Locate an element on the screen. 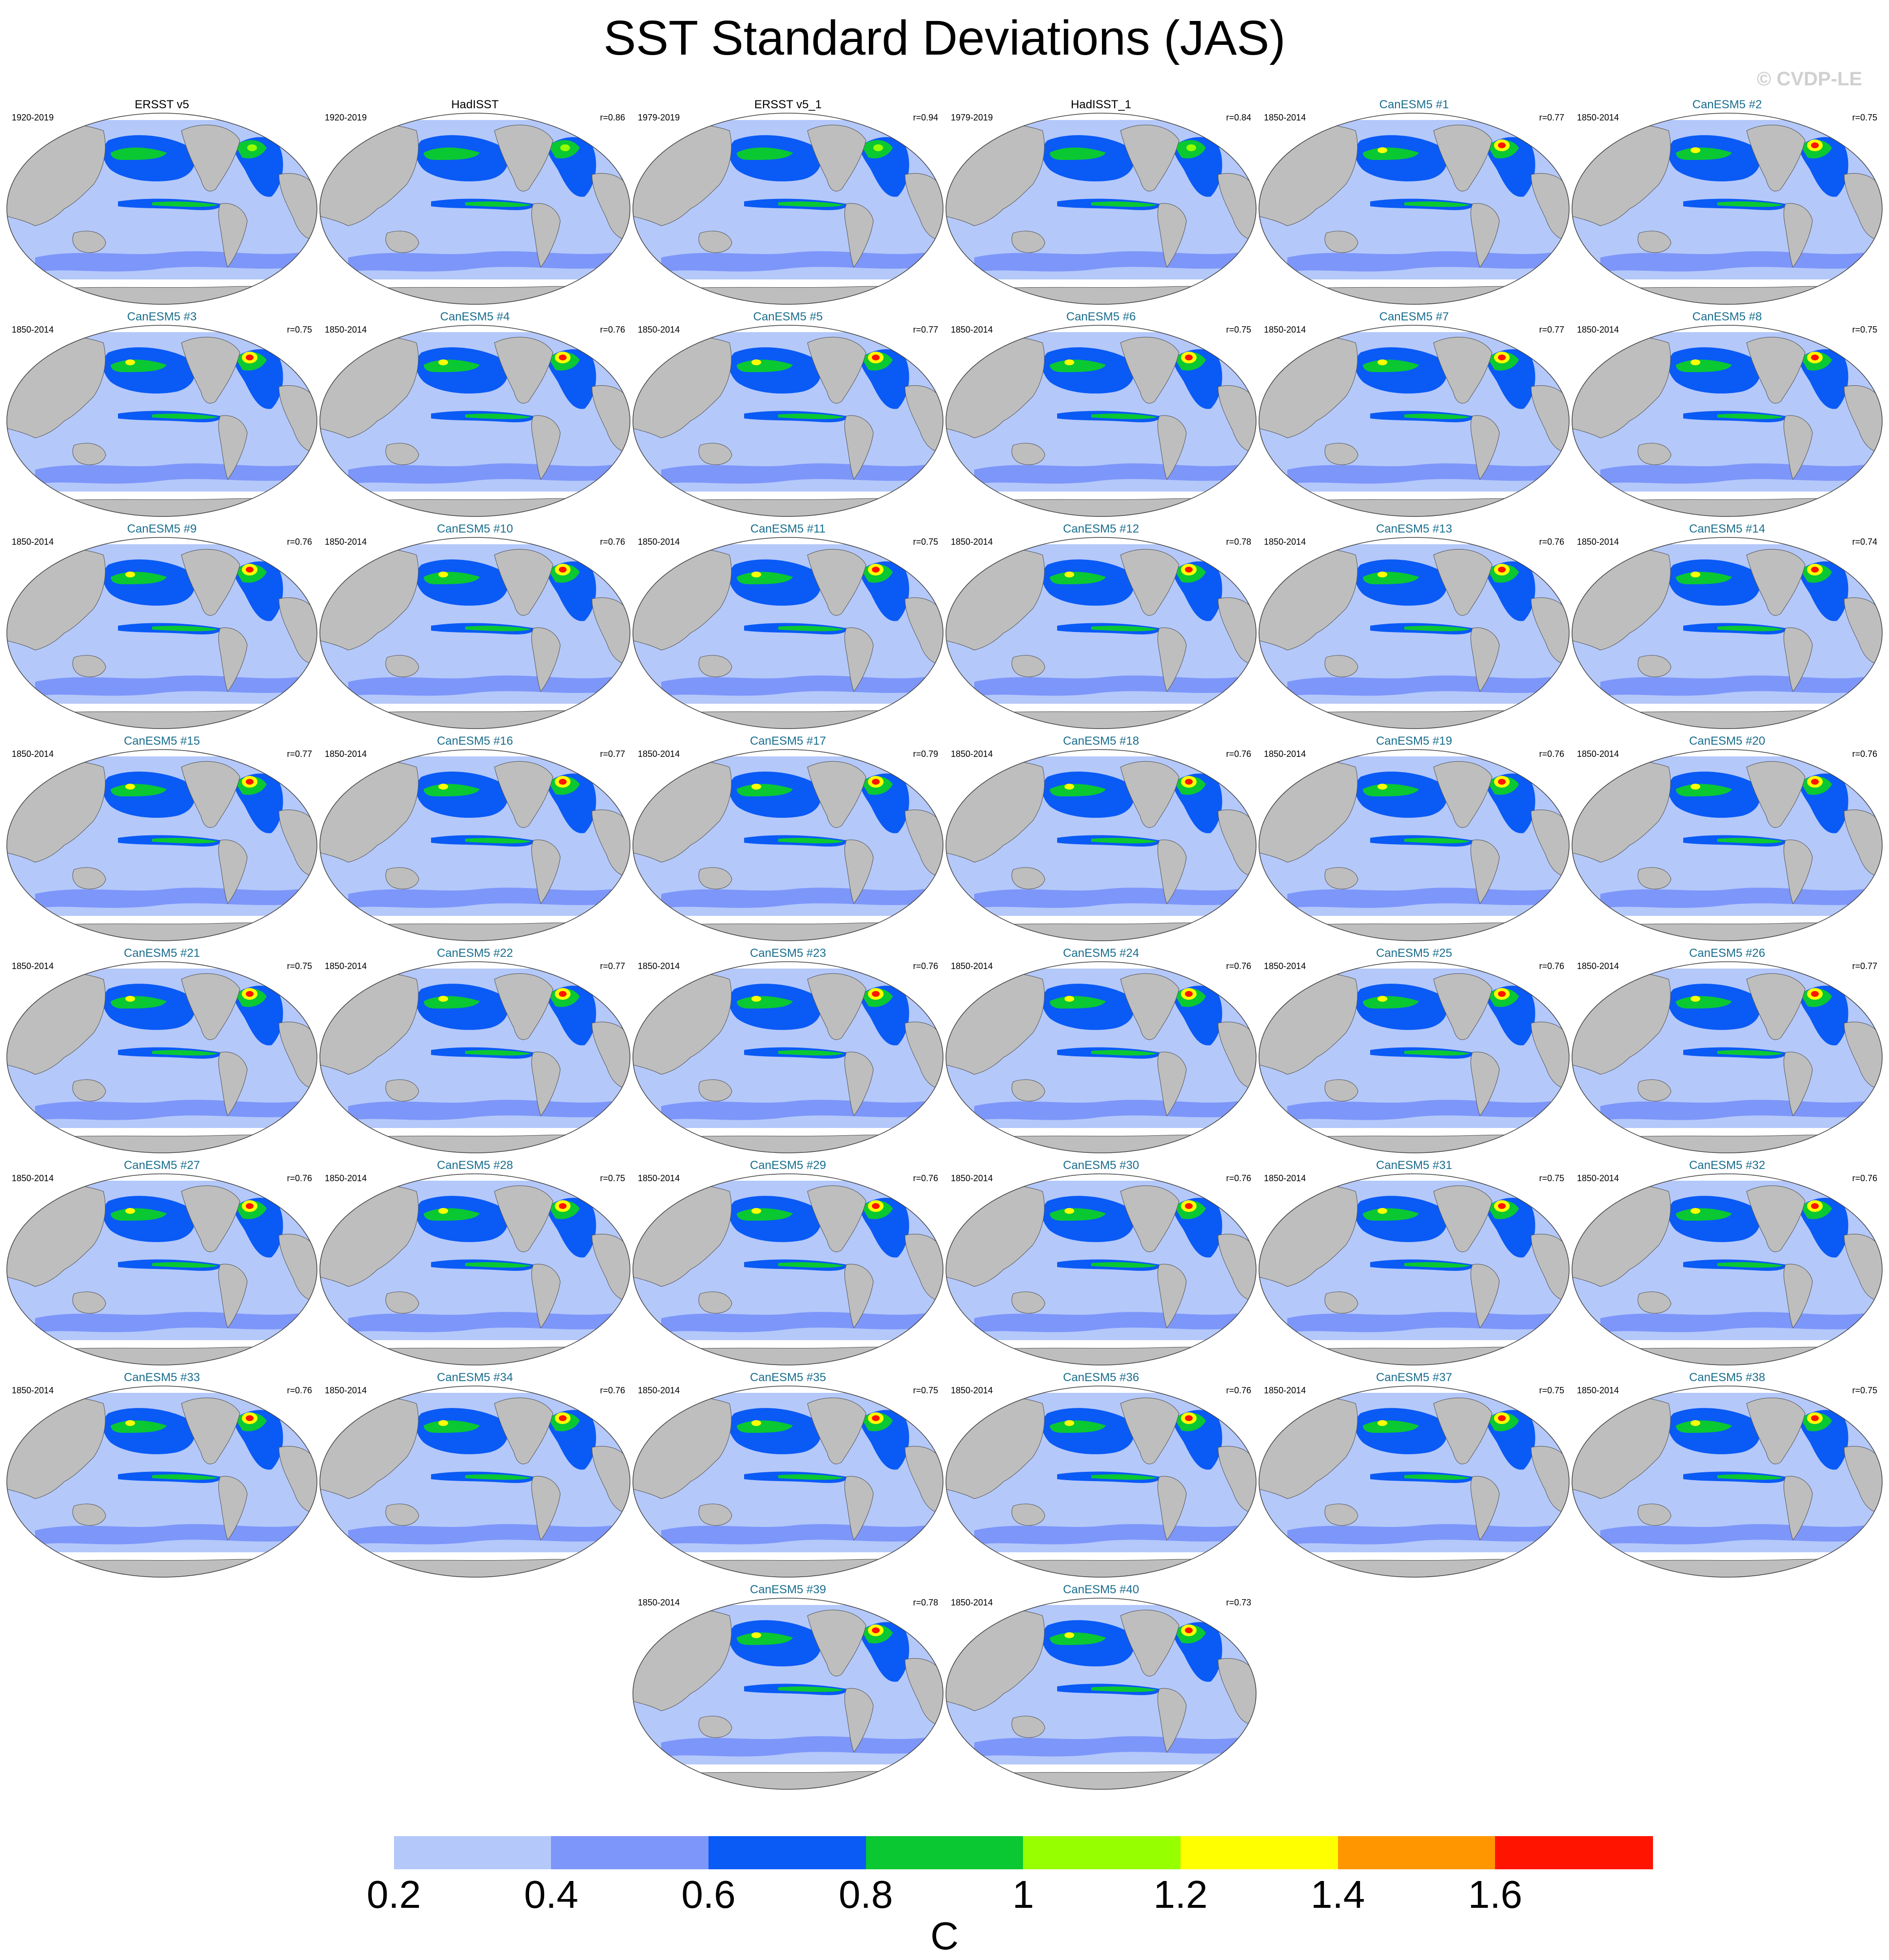 Image resolution: width=1889 pixels, height=1960 pixels. panel-title: HadISST_1 is located at coordinates (1101, 104).